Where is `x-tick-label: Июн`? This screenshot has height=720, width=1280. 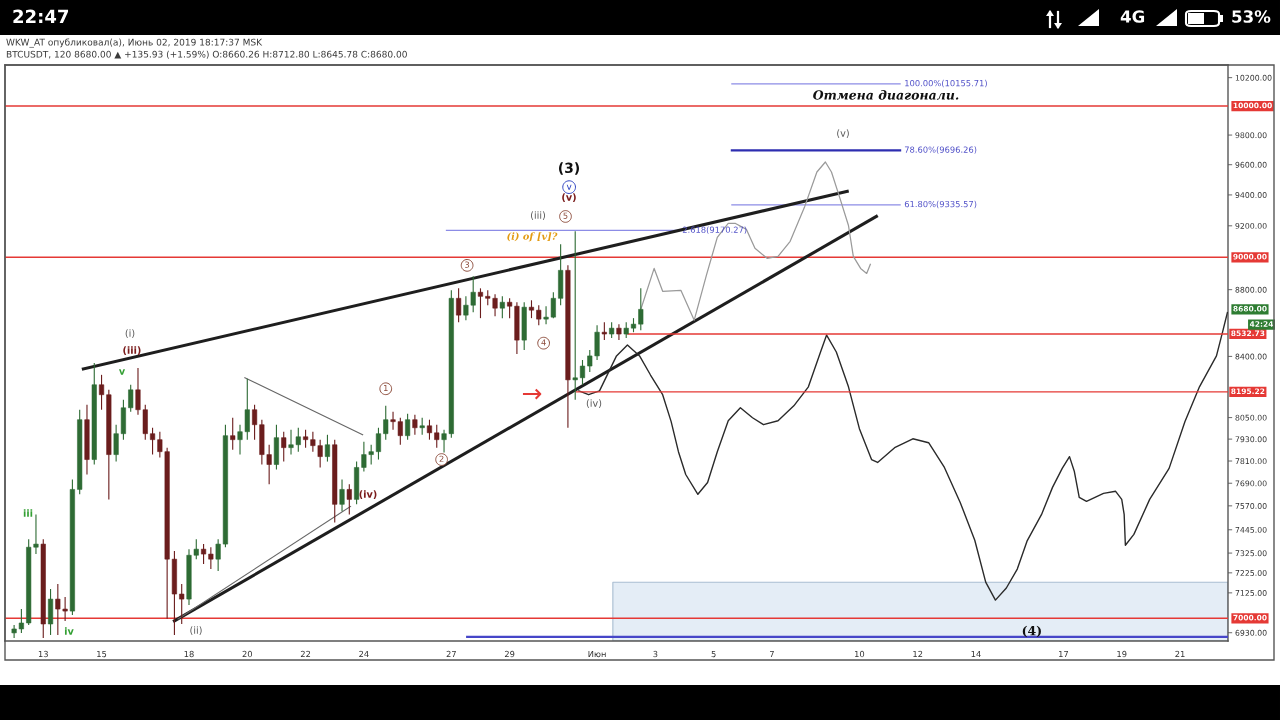
x-tick-label: Июн is located at coordinates (597, 654).